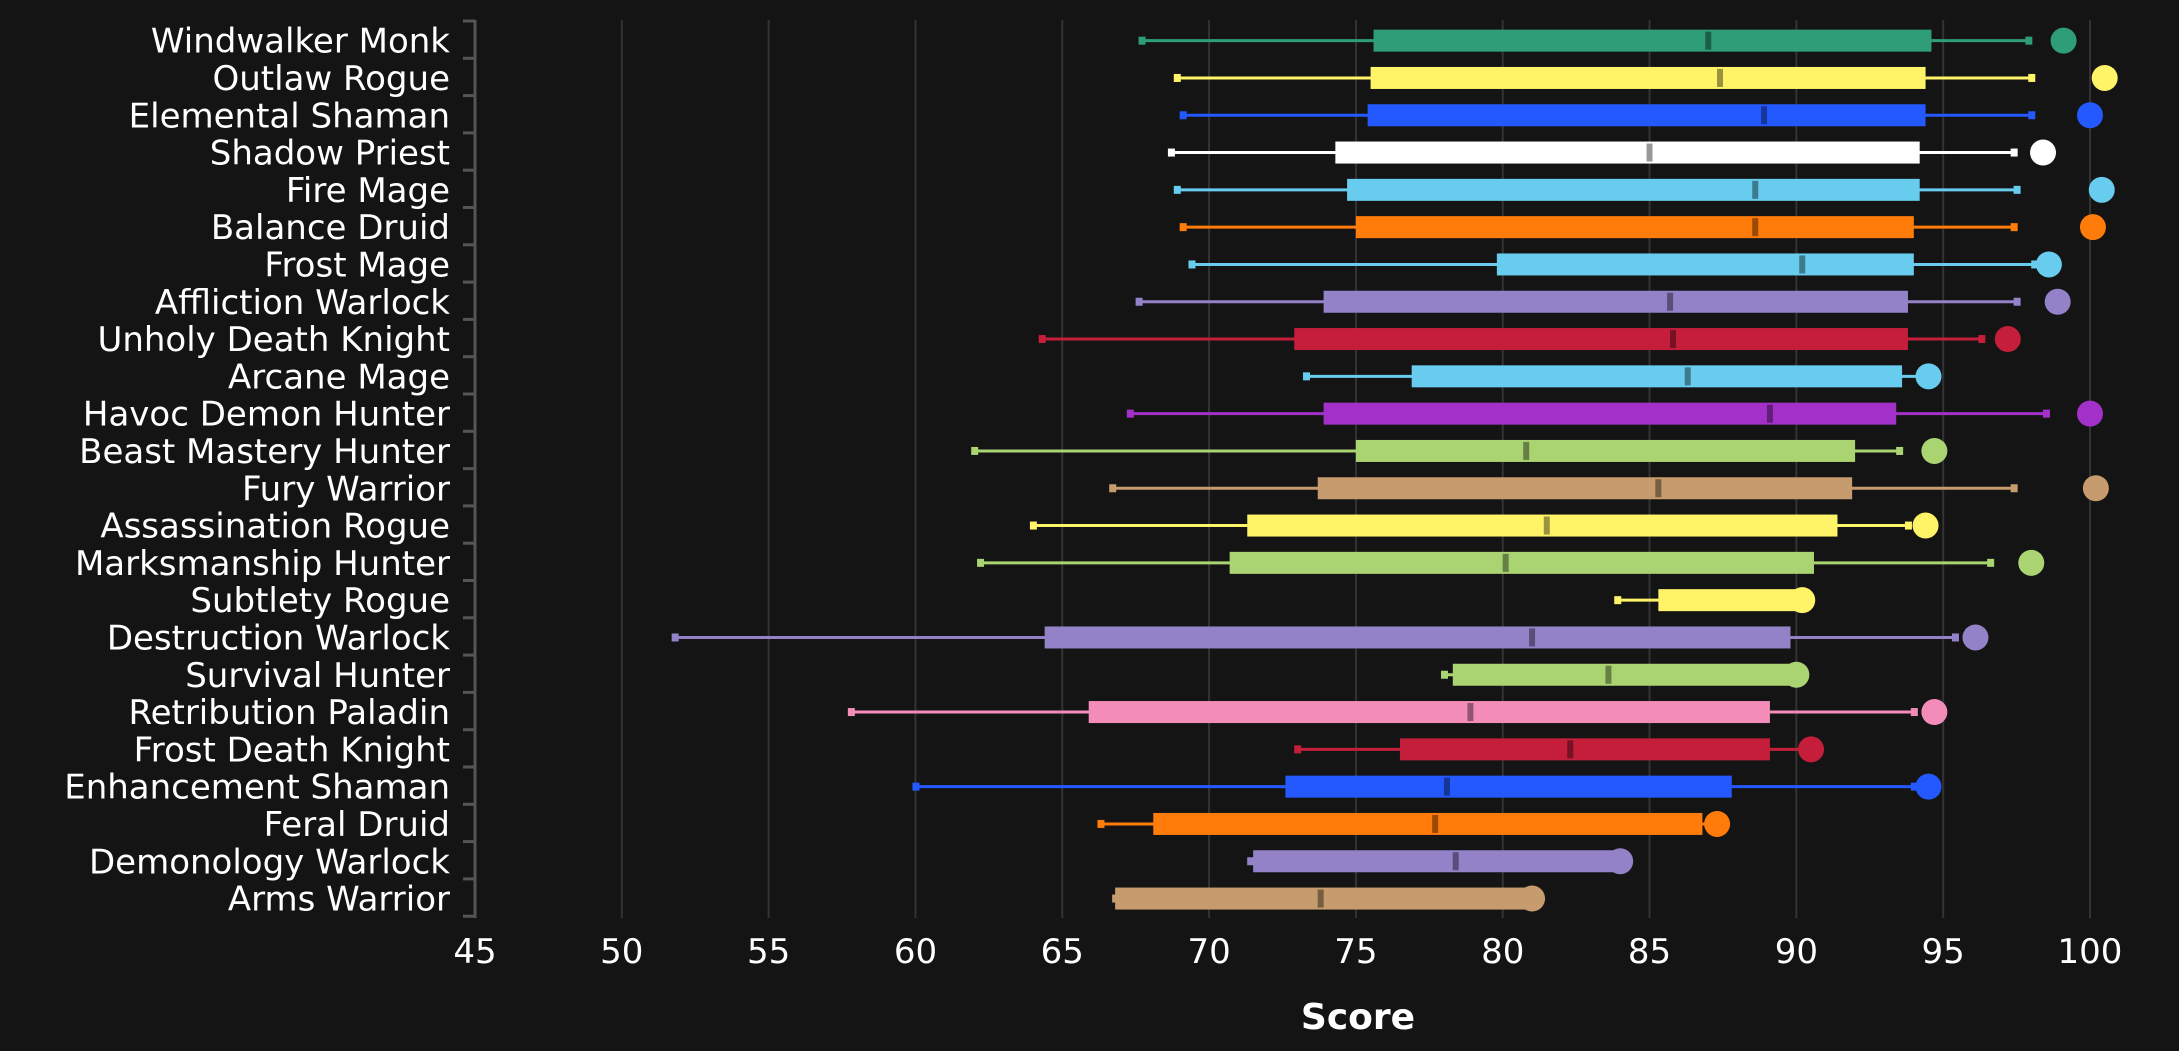  I want to click on spec-label: Marksmanship Hunter, so click(262, 564).